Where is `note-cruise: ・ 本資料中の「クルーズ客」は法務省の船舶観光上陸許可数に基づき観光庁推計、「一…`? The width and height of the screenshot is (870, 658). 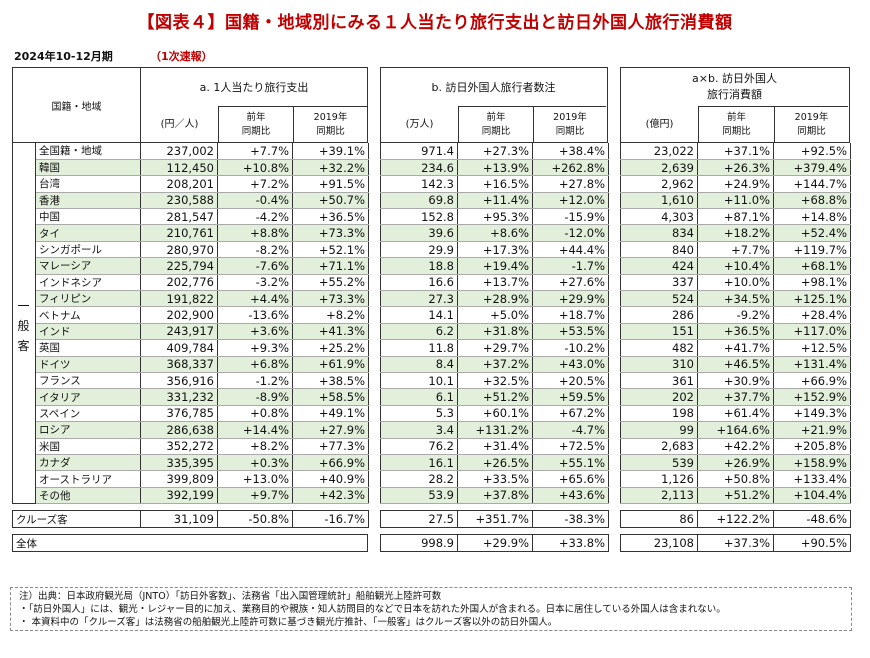
note-cruise: ・ 本資料中の「クルーズ客」は法務省の船舶観光上陸許可数に基づき観光庁推計、「一… is located at coordinates (288, 622).